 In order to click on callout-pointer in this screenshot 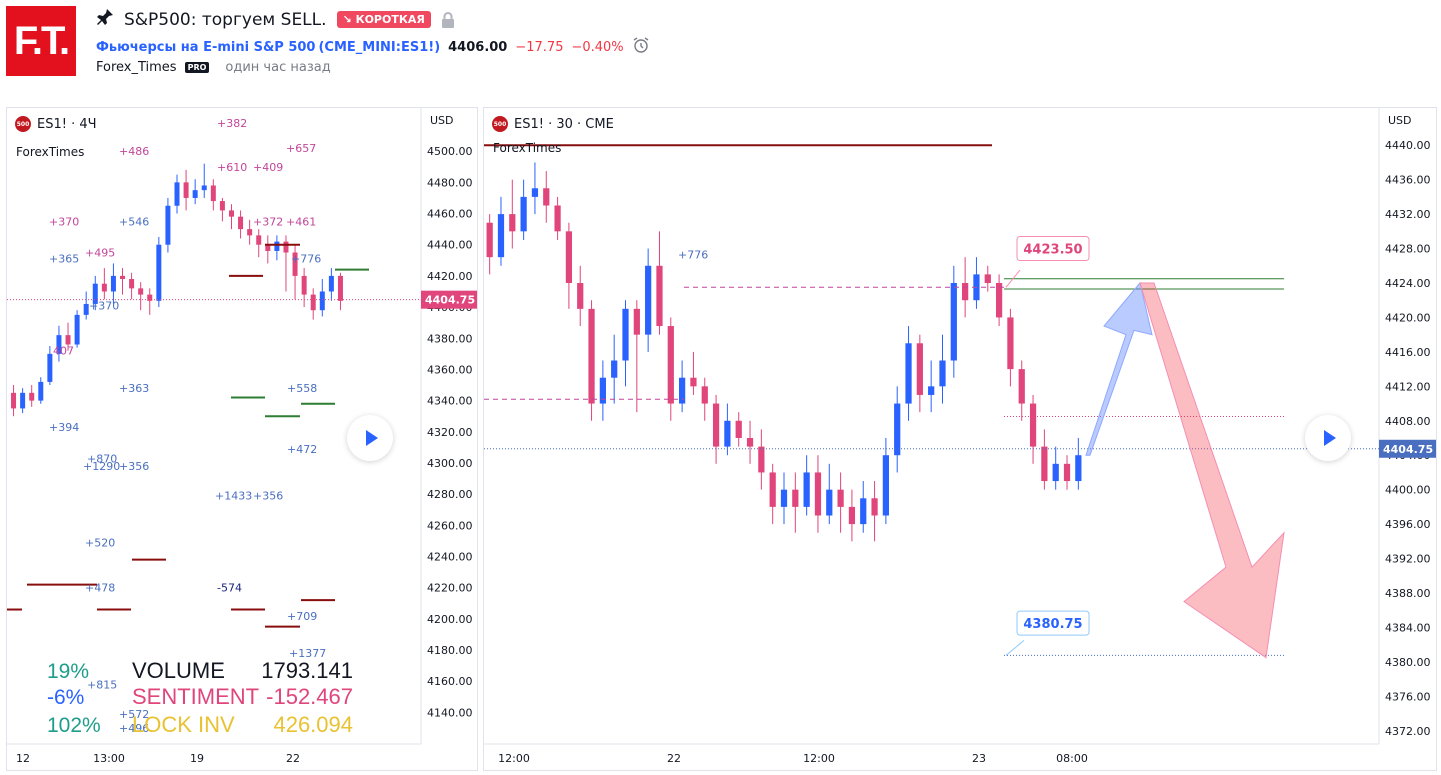, I will do `click(1013, 278)`.